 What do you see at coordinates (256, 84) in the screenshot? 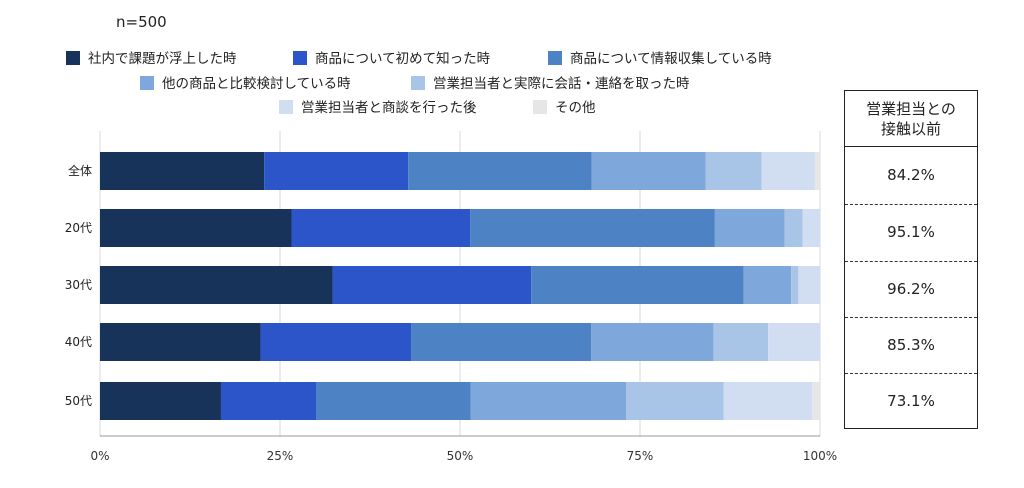
I see `legend-label: 他の商品と比較検討している時` at bounding box center [256, 84].